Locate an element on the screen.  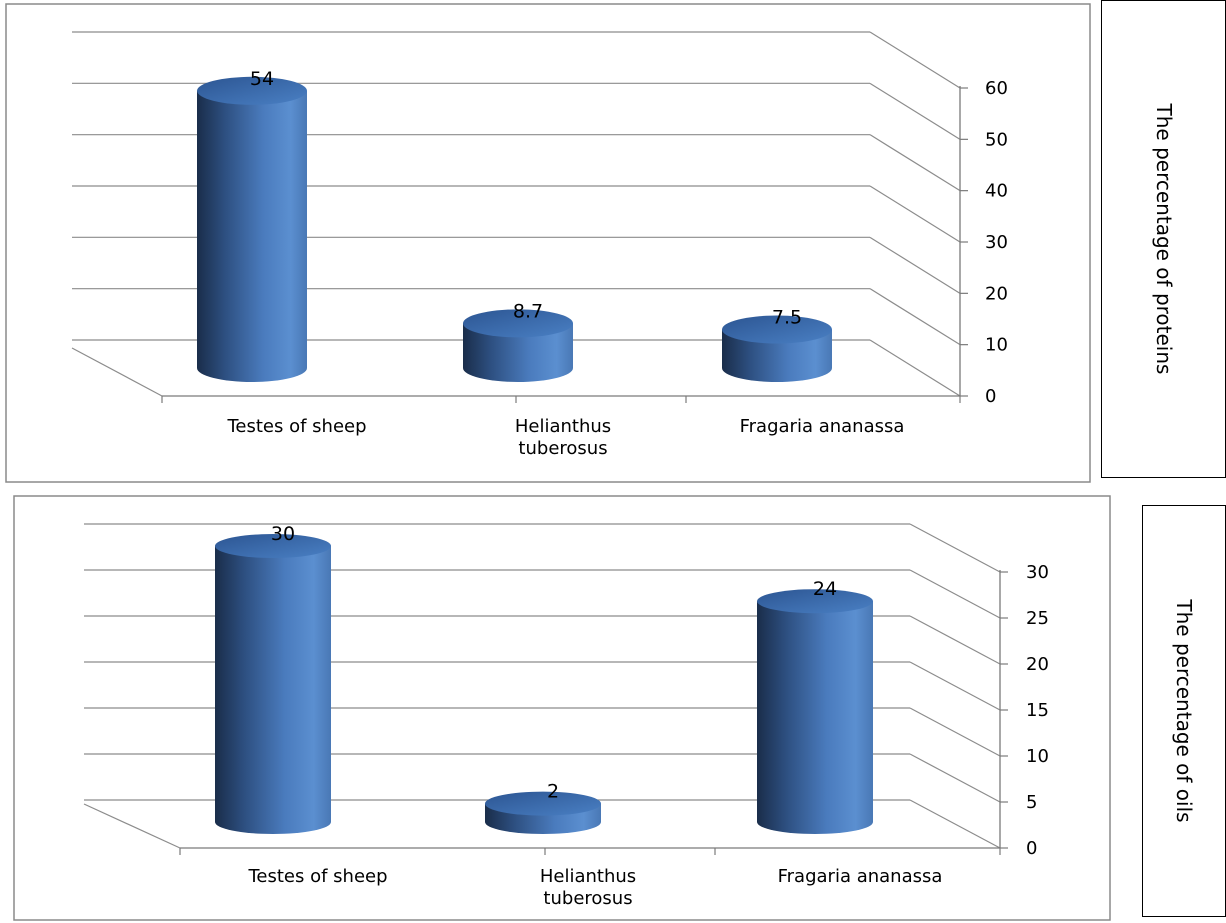
y-tick-label: 50 is located at coordinates (996, 139).